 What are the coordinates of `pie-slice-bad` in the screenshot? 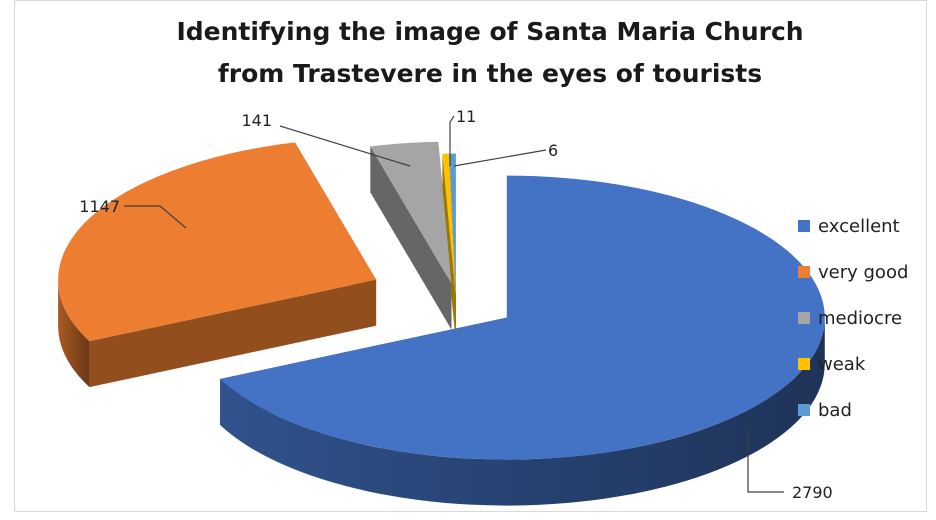 It's located at (452, 224).